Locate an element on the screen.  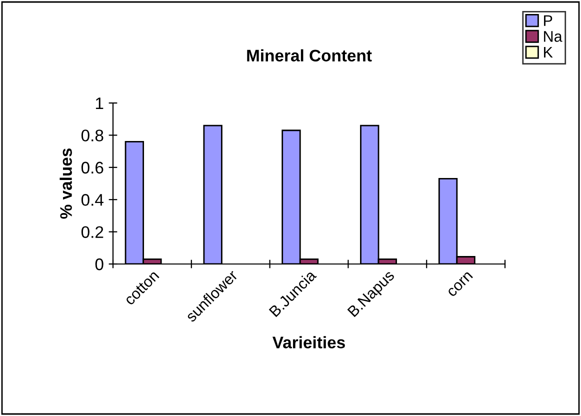
y-tick-label: 0 is located at coordinates (99, 264).